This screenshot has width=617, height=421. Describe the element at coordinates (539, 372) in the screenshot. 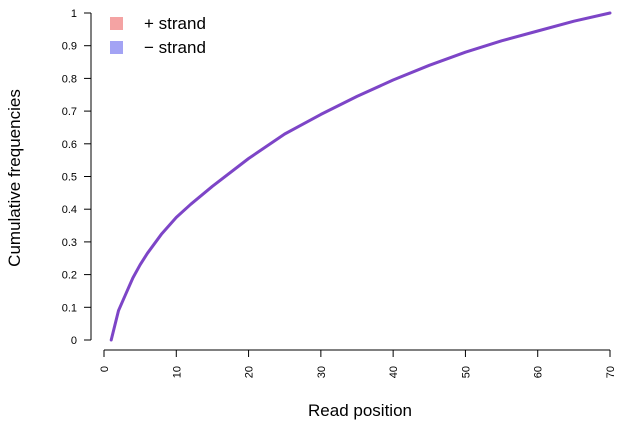

I see `x-tick-label: 60` at that location.